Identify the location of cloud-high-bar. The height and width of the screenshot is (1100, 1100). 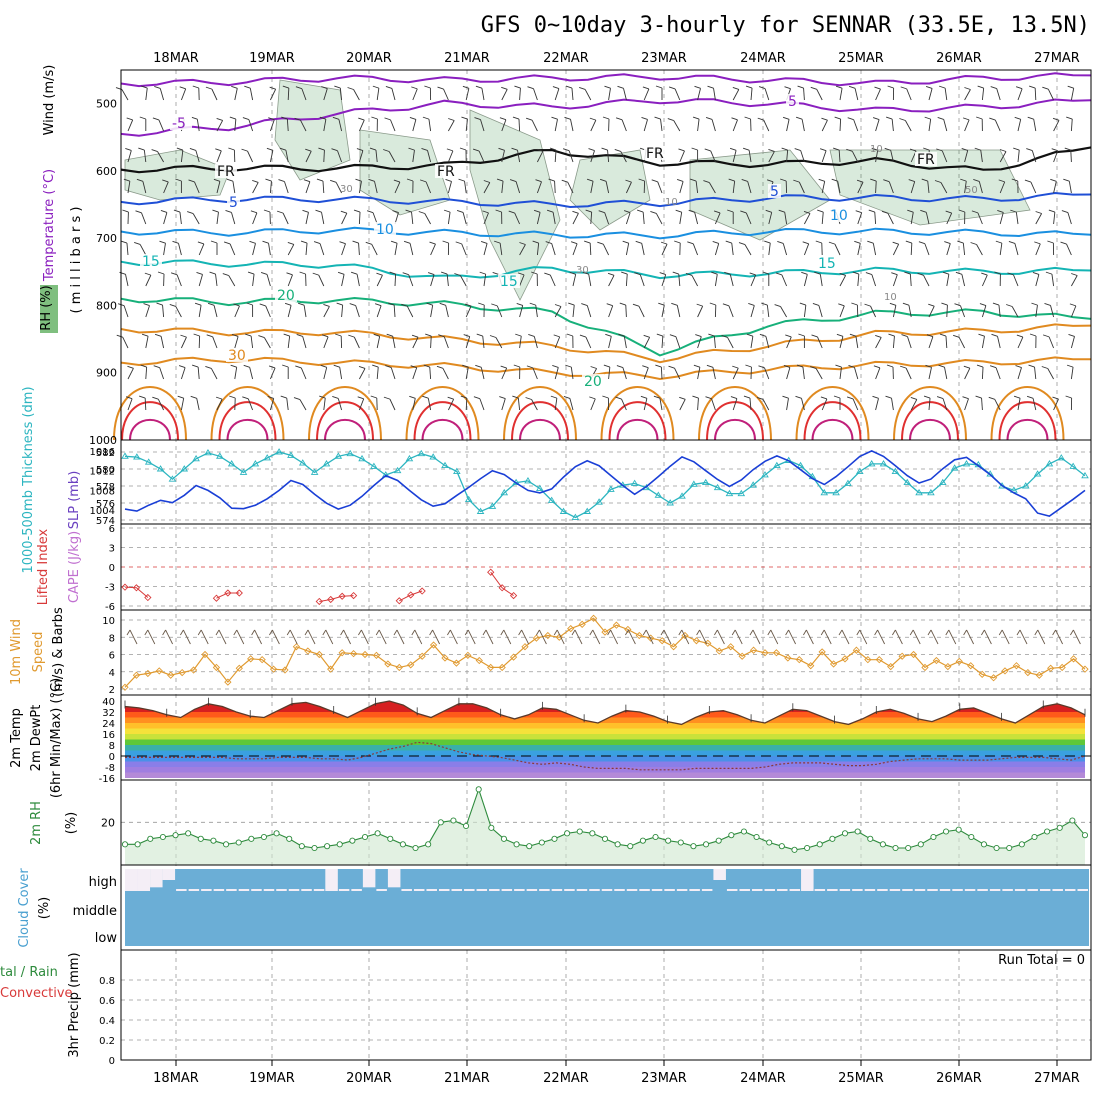
(469, 890).